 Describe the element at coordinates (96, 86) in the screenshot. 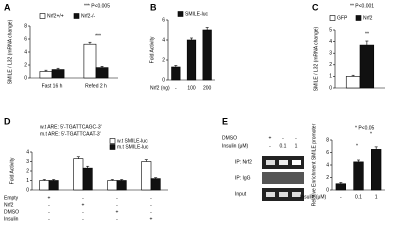

I see `x-tick-label: Refed 2 h` at that location.